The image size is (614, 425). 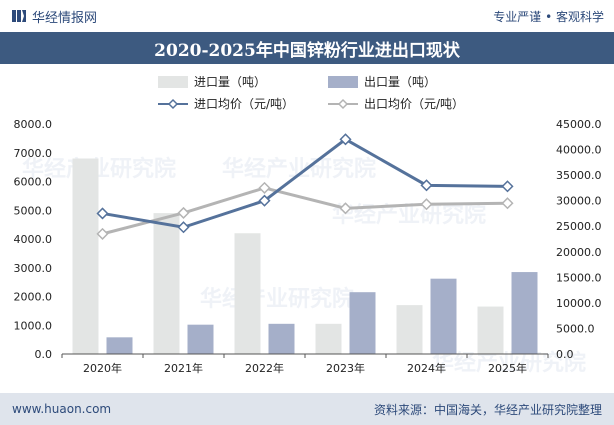 I want to click on y-right-tick-label: 5000.0, so click(x=575, y=328).